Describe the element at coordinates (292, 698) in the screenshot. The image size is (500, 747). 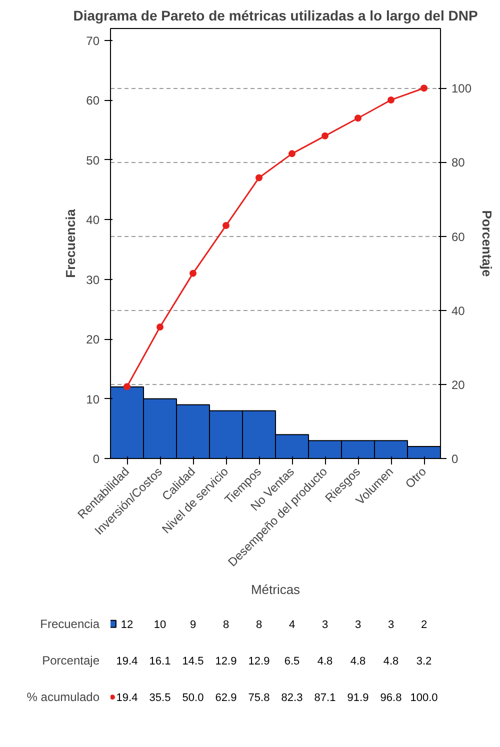
I see `data-label: 82.3` at that location.